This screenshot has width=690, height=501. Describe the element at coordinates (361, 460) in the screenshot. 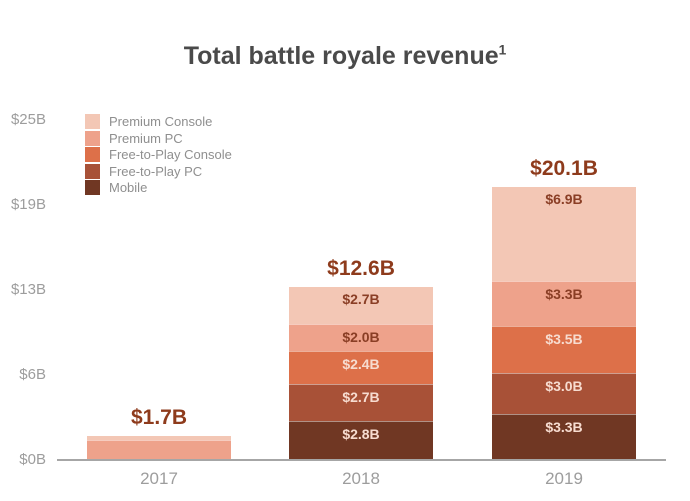

I see `x-axis-line` at that location.